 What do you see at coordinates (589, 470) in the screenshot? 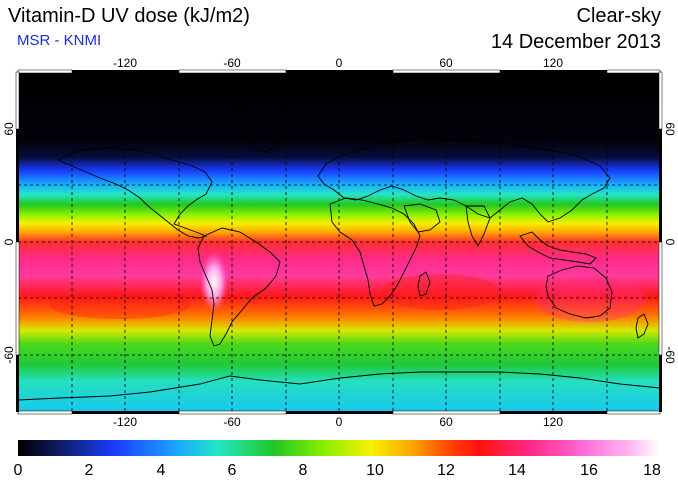
I see `colorbar-label: 16` at bounding box center [589, 470].